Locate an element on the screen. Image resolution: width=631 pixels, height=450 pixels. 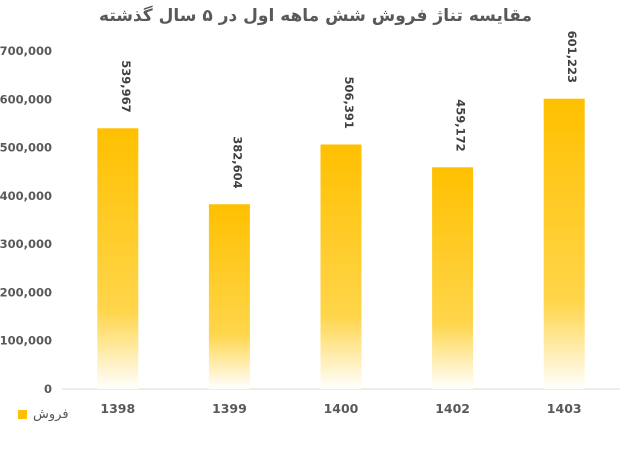
data-label: 539,967 is located at coordinates (126, 86).